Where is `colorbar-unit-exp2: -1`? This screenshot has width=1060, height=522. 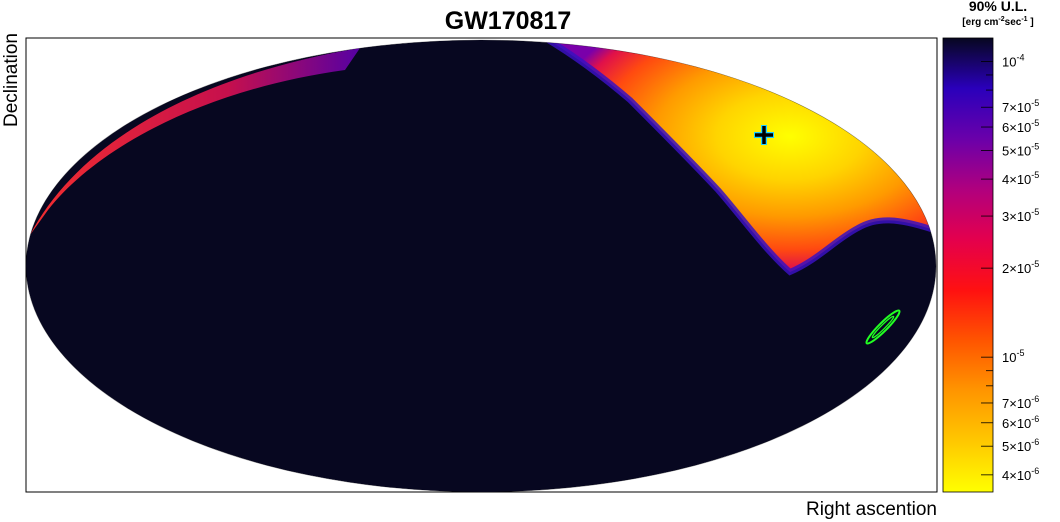
colorbar-unit-exp2: -1 is located at coordinates (1024, 19).